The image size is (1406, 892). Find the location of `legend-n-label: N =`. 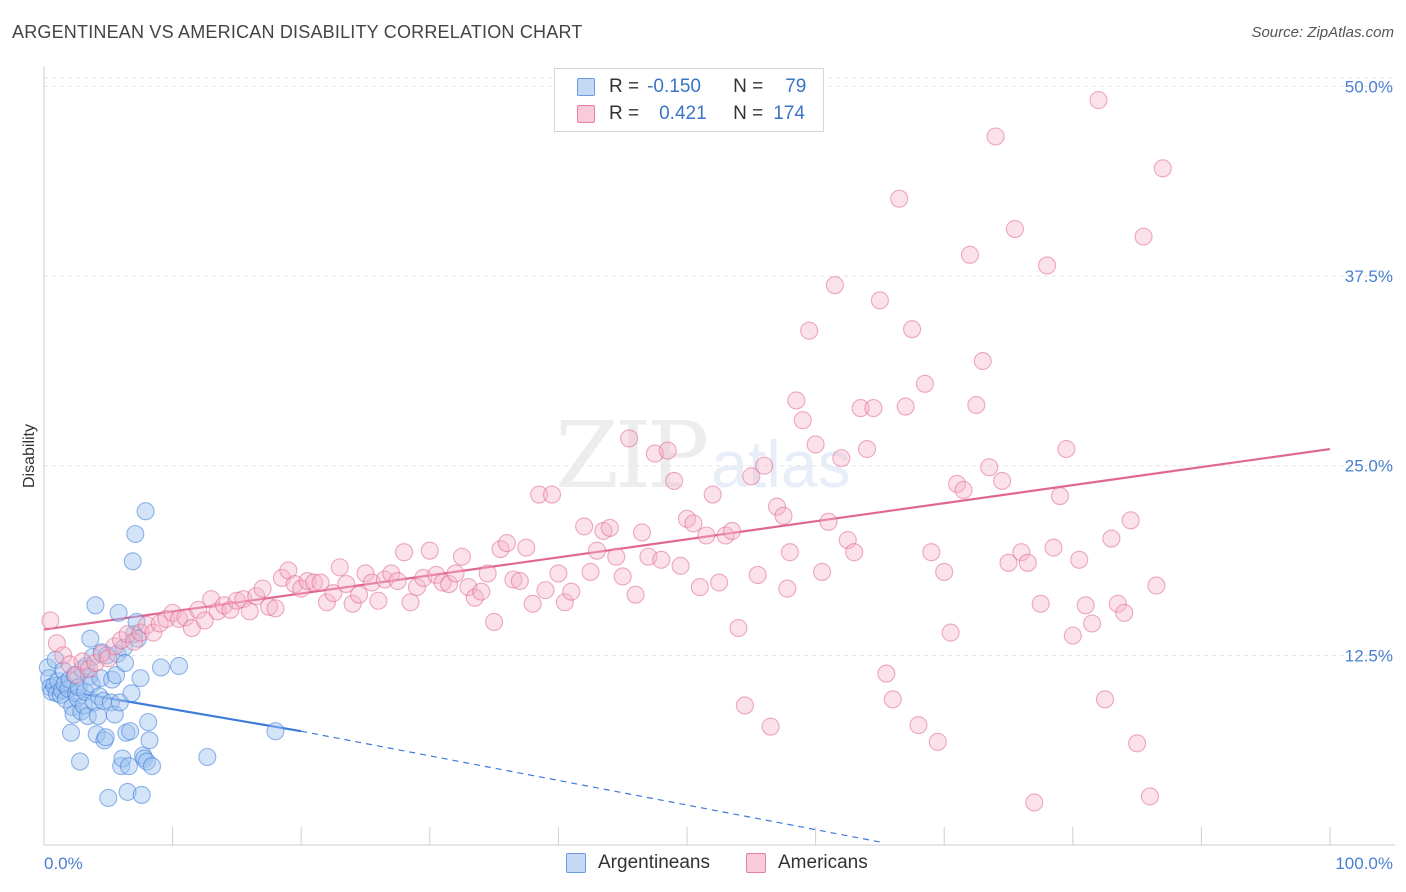

legend-n-label: N = is located at coordinates (748, 86).